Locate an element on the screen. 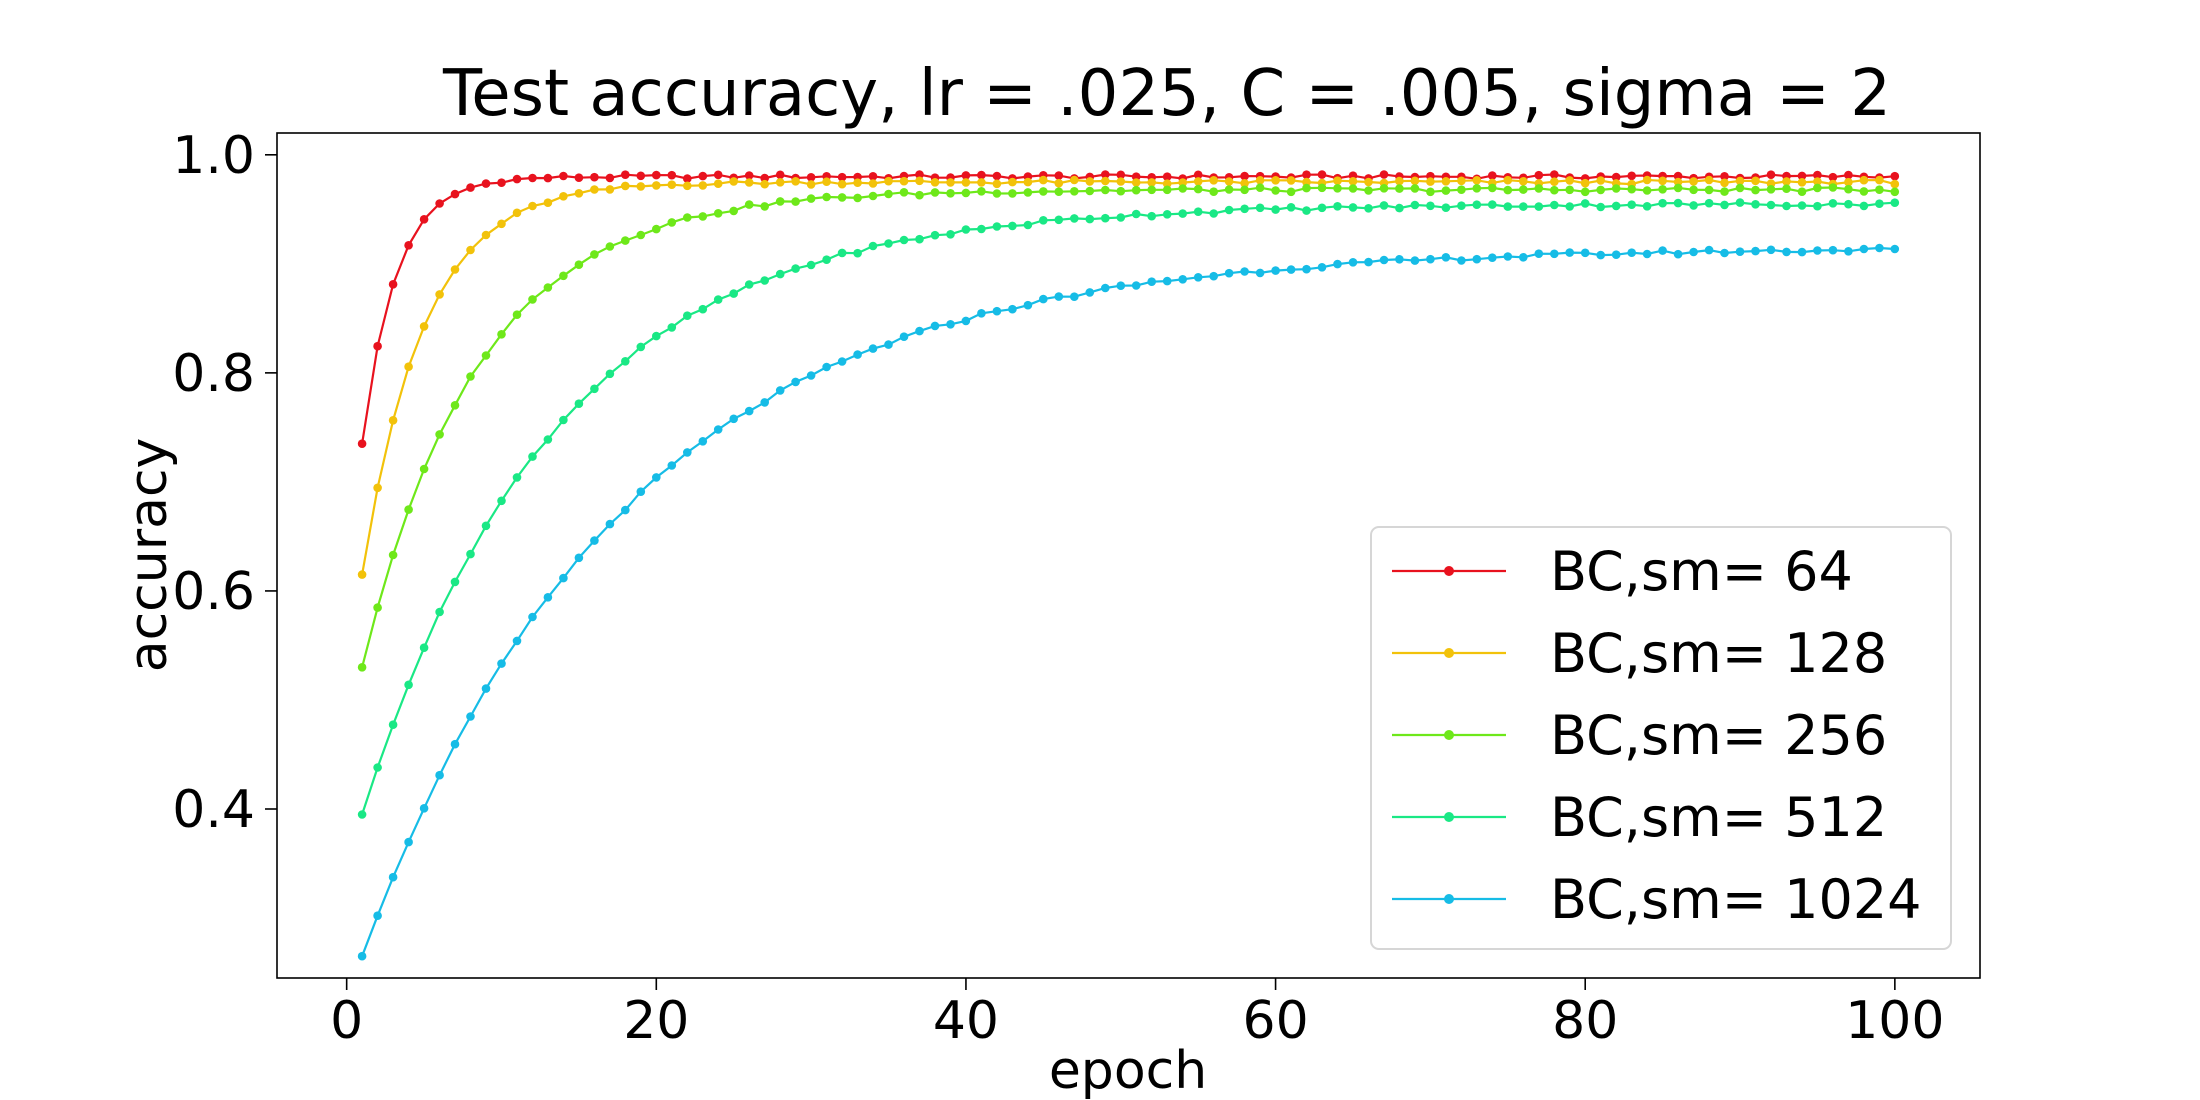  x-tick-label: 100 is located at coordinates (1894, 1021).